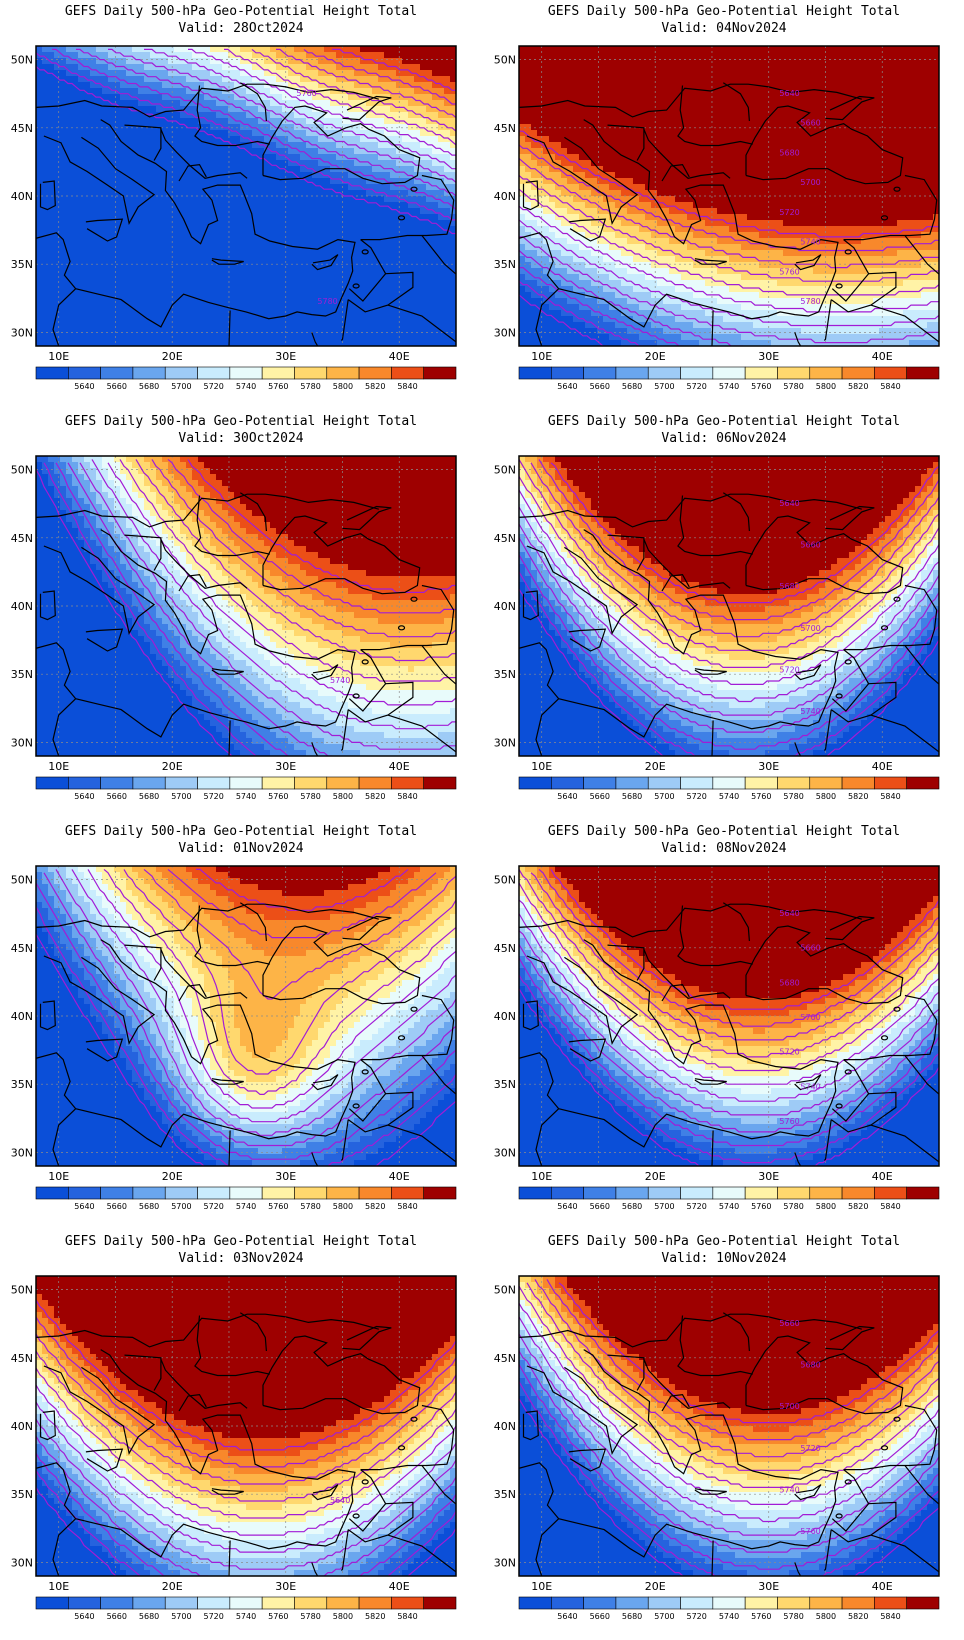 The height and width of the screenshot is (1640, 964). I want to click on valid-date: Valid: 01Nov2024, so click(240, 848).